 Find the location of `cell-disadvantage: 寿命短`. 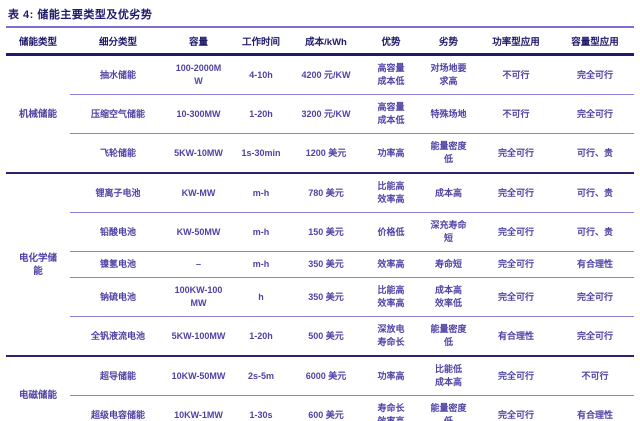

cell-disadvantage: 寿命短 is located at coordinates (448, 264).